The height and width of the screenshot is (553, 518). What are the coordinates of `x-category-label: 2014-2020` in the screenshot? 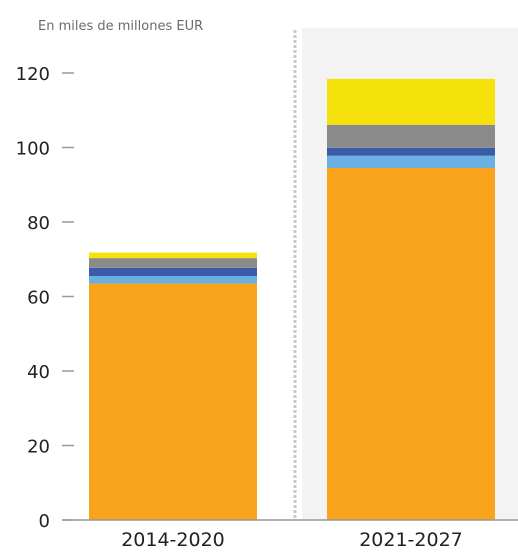 It's located at (173, 540).